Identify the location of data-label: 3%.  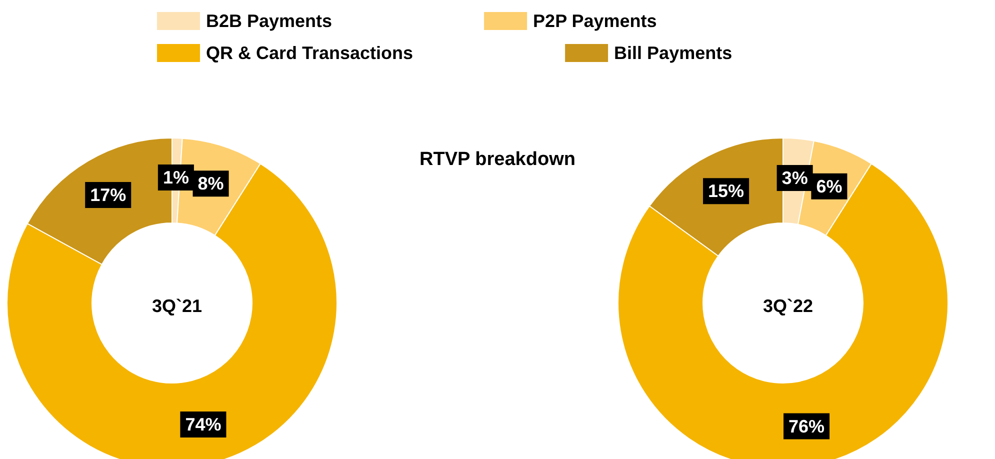
(795, 178).